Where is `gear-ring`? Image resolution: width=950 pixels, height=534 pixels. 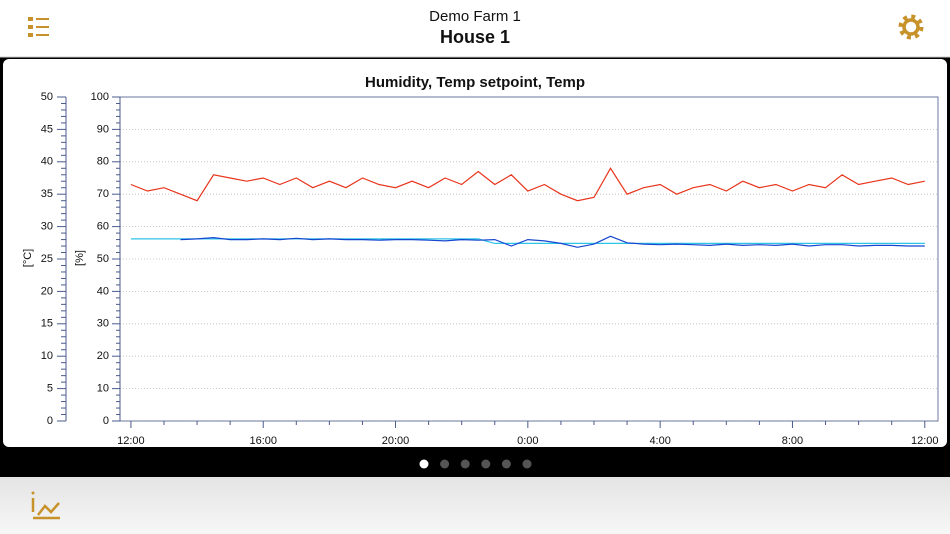 gear-ring is located at coordinates (911, 27).